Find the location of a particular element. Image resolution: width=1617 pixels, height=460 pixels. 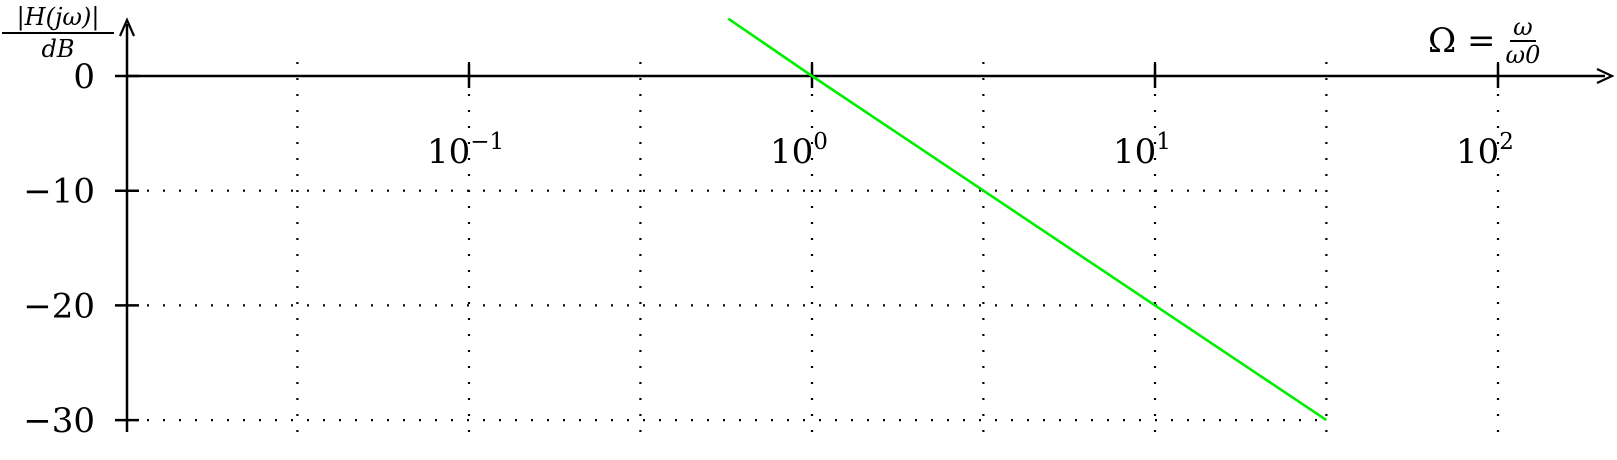

y-tick-label: 0 is located at coordinates (84, 77).